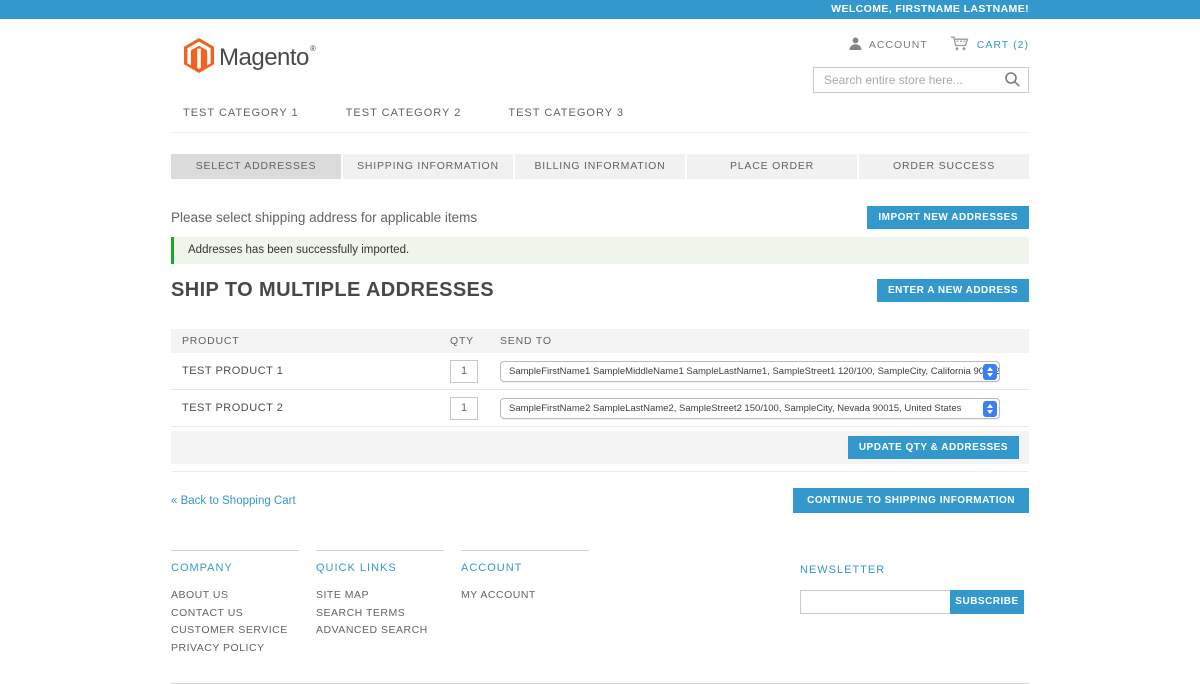 This screenshot has width=1200, height=684. What do you see at coordinates (264, 57) in the screenshot?
I see `svg-text: Magento` at bounding box center [264, 57].